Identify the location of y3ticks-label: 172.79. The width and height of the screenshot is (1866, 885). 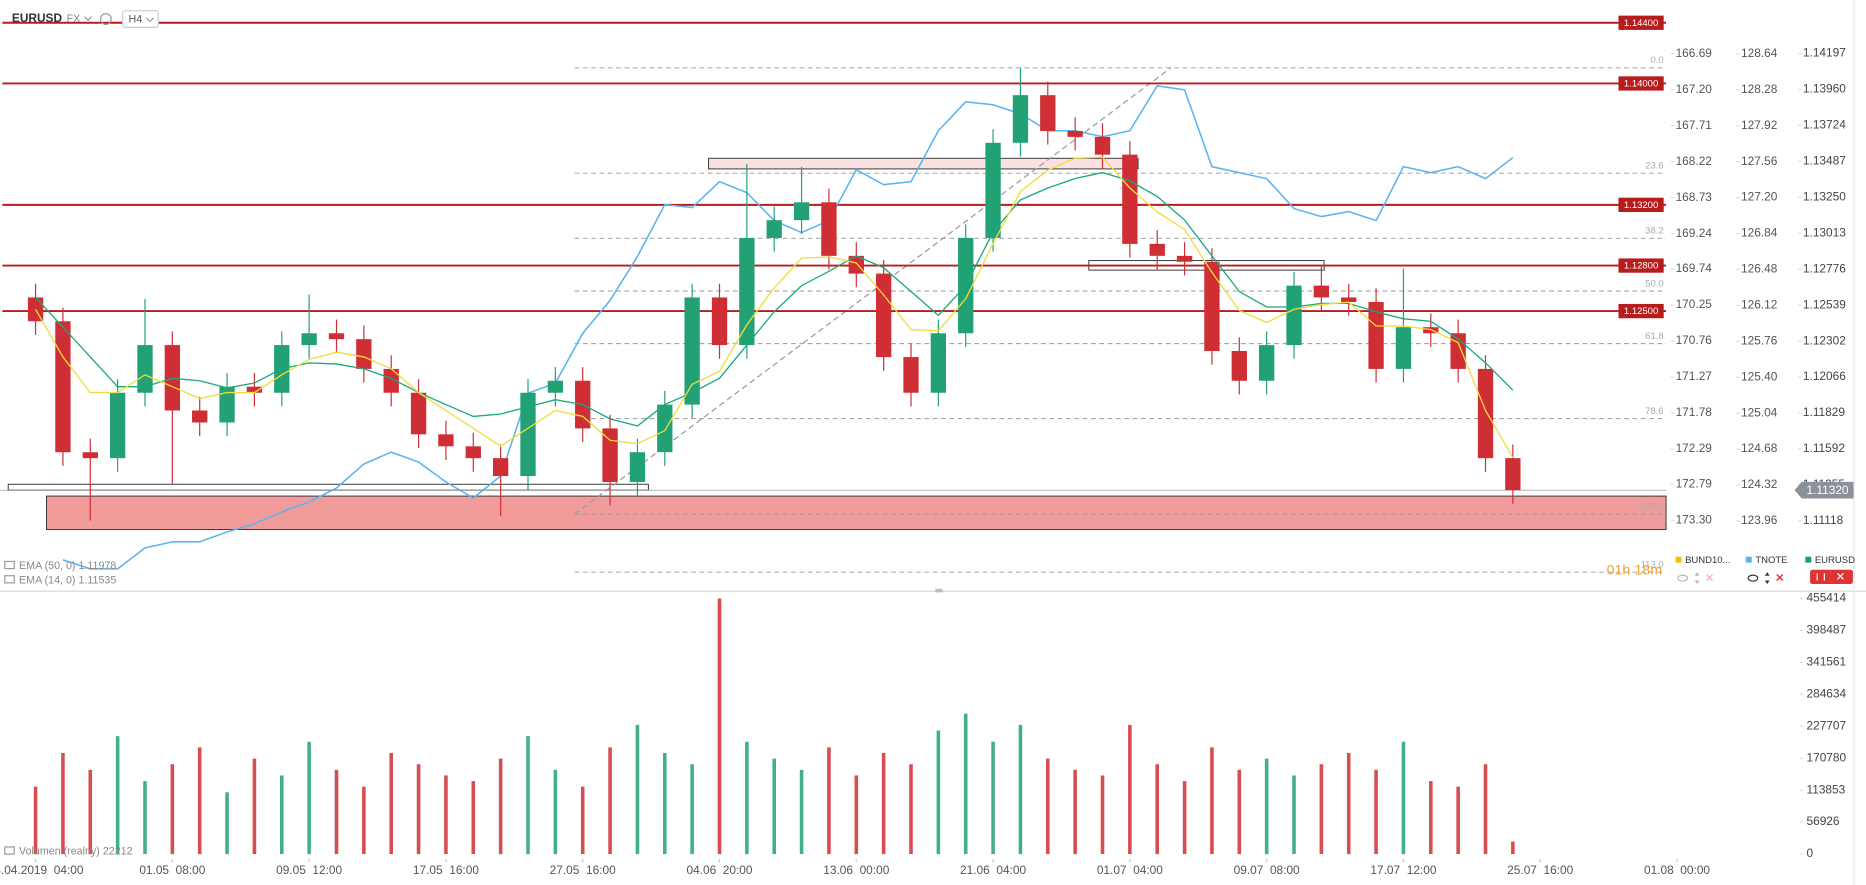
(1694, 483).